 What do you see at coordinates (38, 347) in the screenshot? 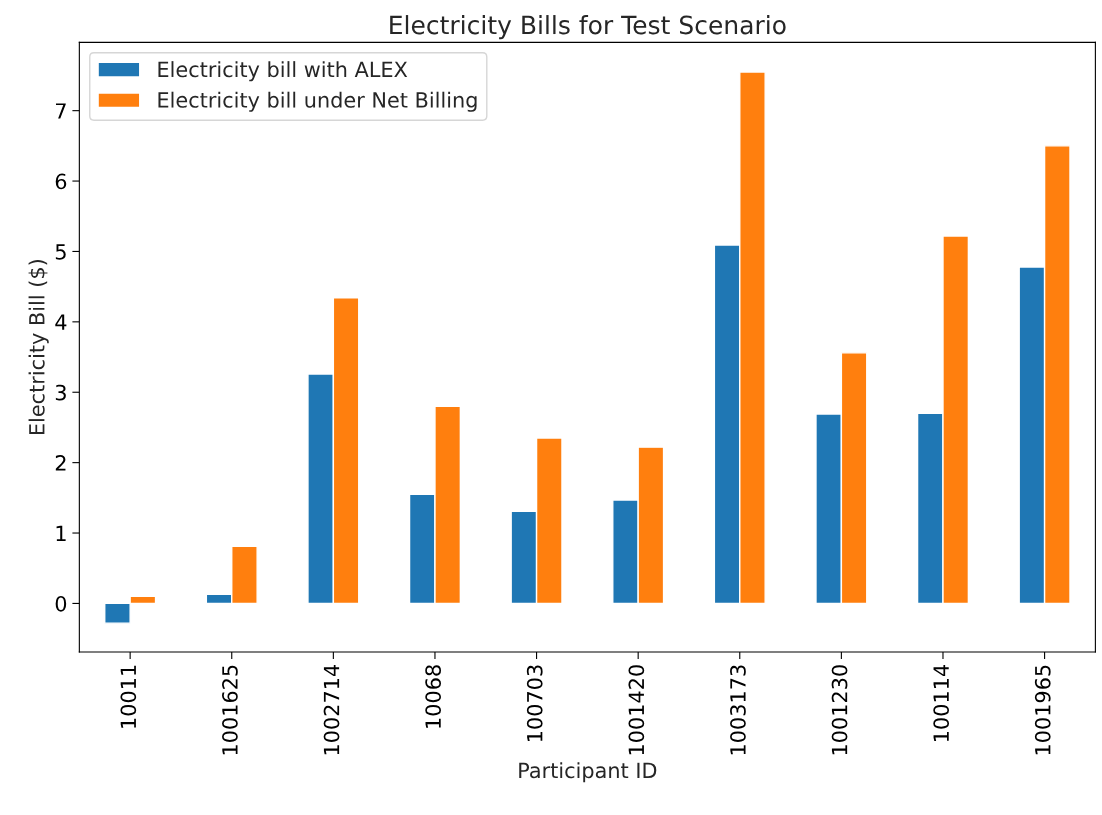
I see `y-axis-title: Electricity Bill ($)` at bounding box center [38, 347].